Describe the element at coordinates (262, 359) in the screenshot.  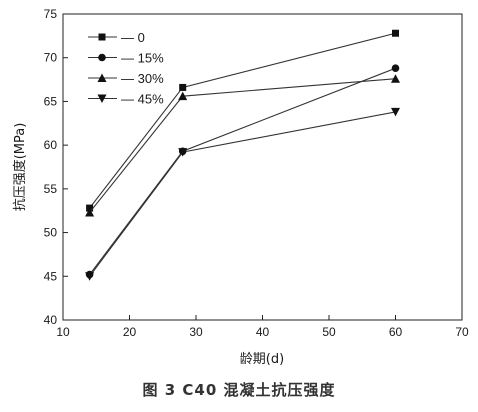
I see `x-axis-label: 龄期(d)` at that location.